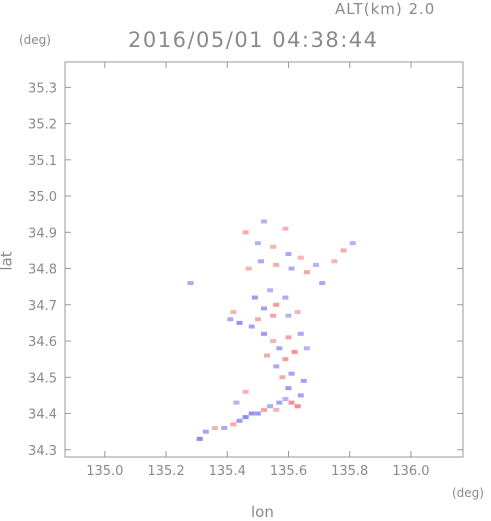  Describe the element at coordinates (42, 342) in the screenshot. I see `y-tick-label: 34.6` at that location.